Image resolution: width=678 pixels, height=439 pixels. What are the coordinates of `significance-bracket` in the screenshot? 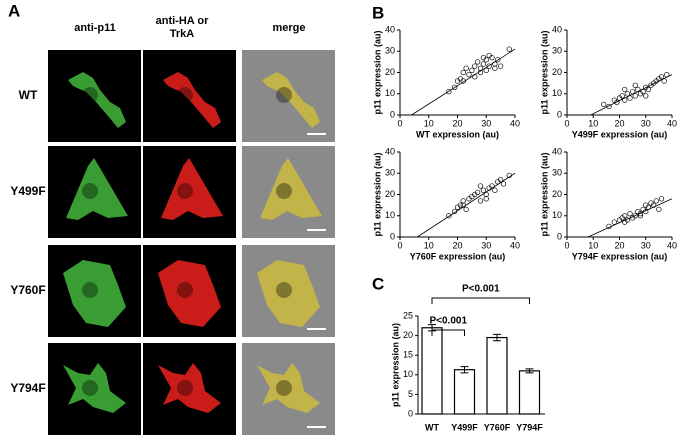 It's located at (448, 332).